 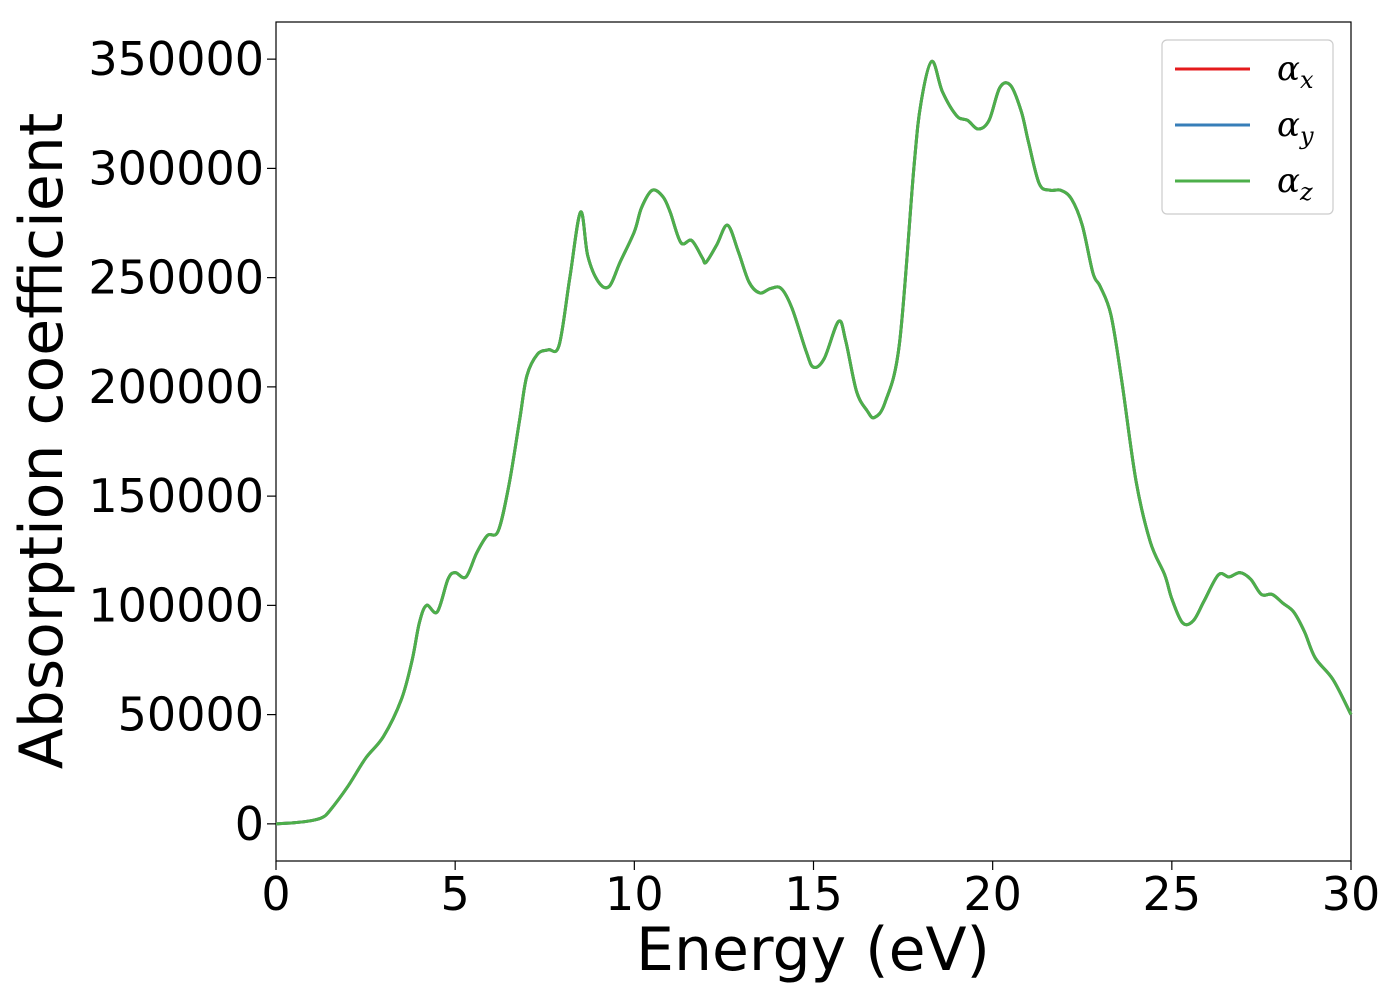 What do you see at coordinates (813, 894) in the screenshot?
I see `x-tick-label: 15` at bounding box center [813, 894].